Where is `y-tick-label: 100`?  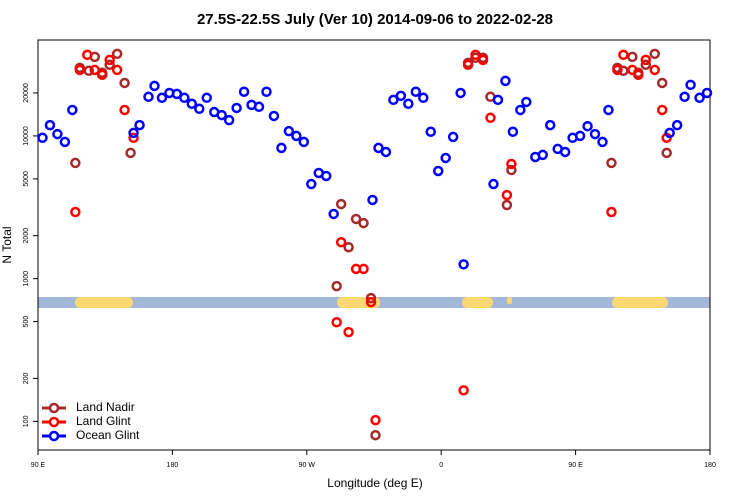 y-tick-label: 100 is located at coordinates (26, 421).